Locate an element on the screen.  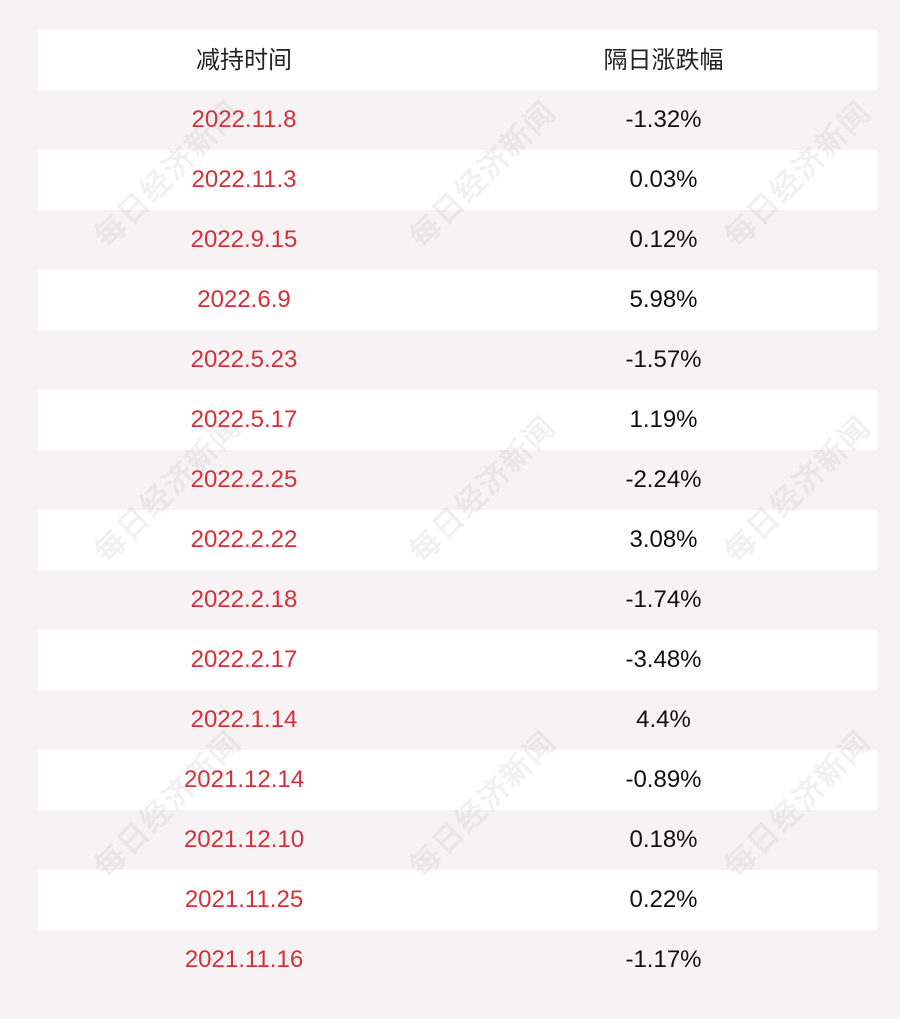
next-day-change: 1.19% is located at coordinates (663, 419).